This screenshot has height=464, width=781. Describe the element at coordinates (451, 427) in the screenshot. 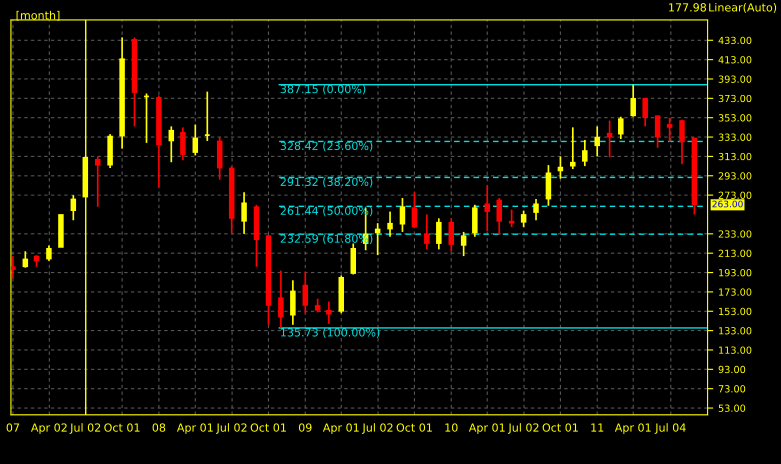

I see `x-tick-label: 10` at that location.